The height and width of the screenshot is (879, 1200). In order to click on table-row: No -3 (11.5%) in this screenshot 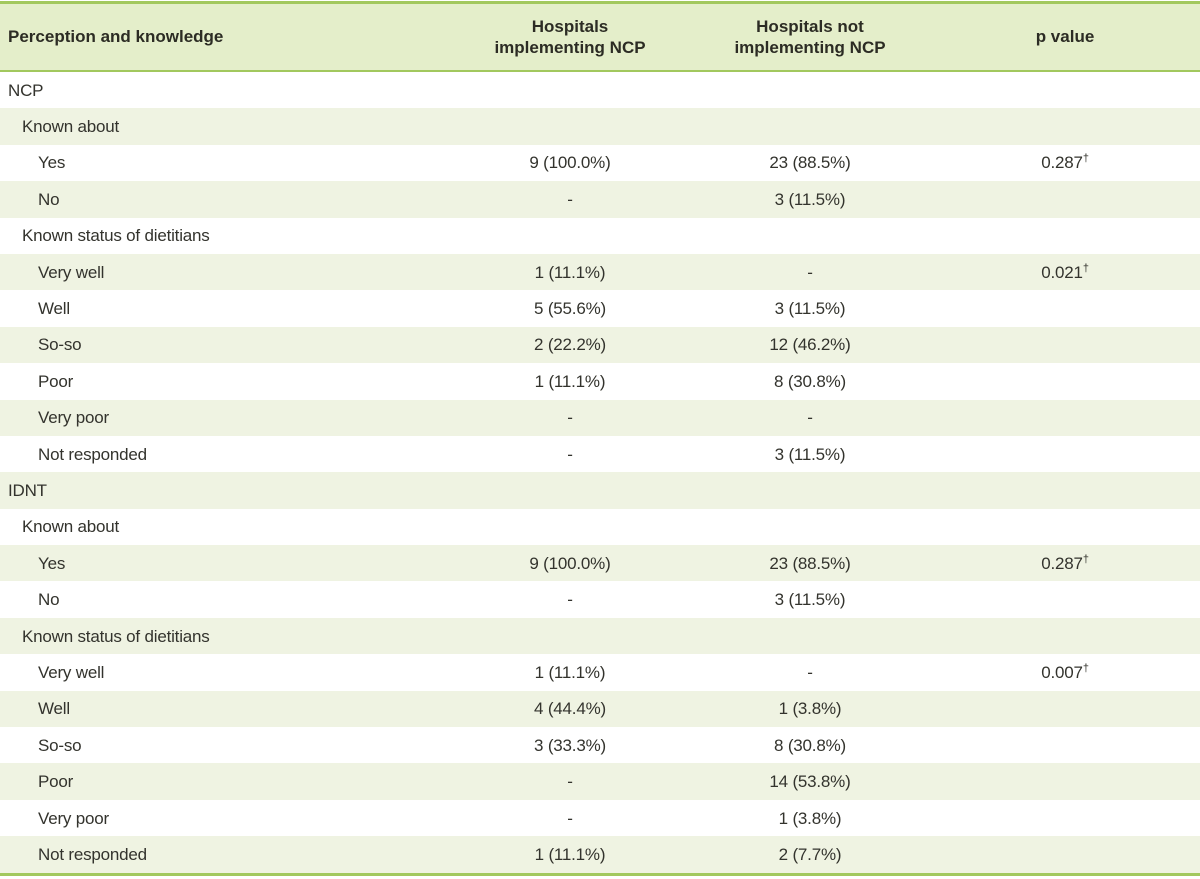, I will do `click(600, 199)`.